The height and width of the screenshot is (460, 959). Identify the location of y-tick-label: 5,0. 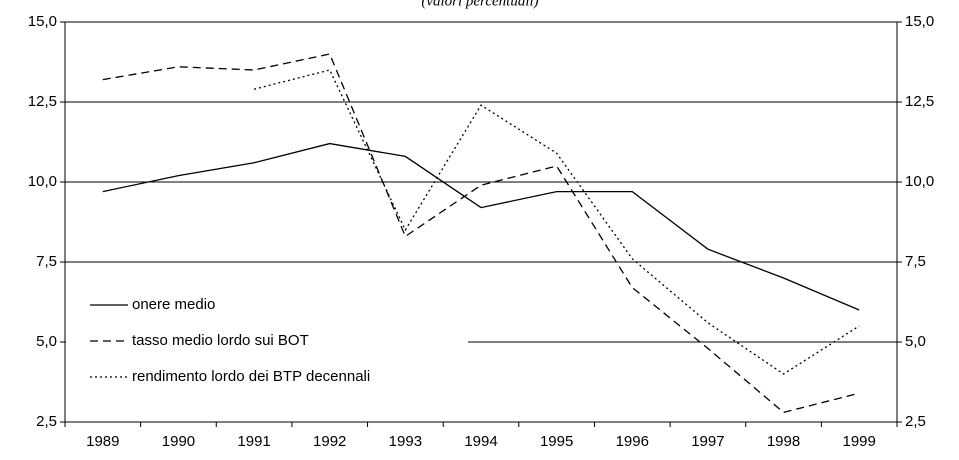
(46, 341).